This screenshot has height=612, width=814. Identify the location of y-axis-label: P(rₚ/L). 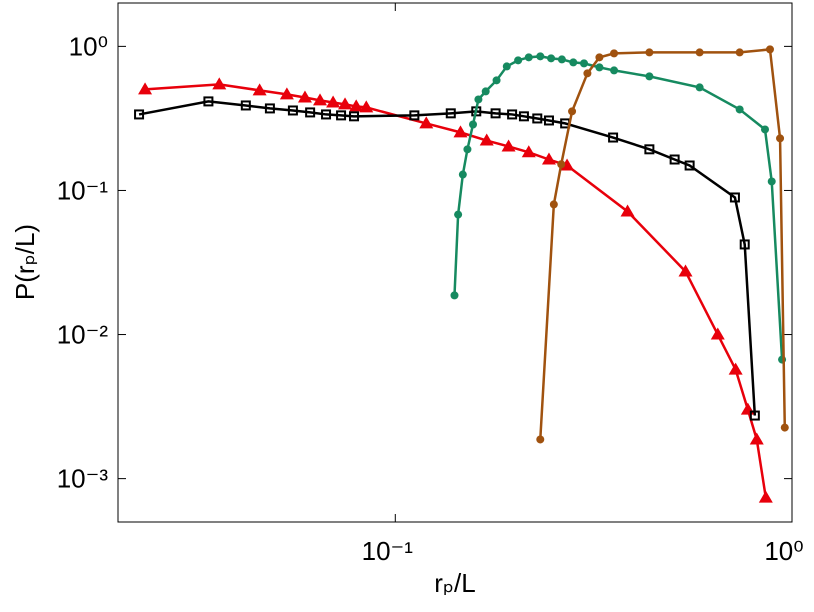
(25, 262).